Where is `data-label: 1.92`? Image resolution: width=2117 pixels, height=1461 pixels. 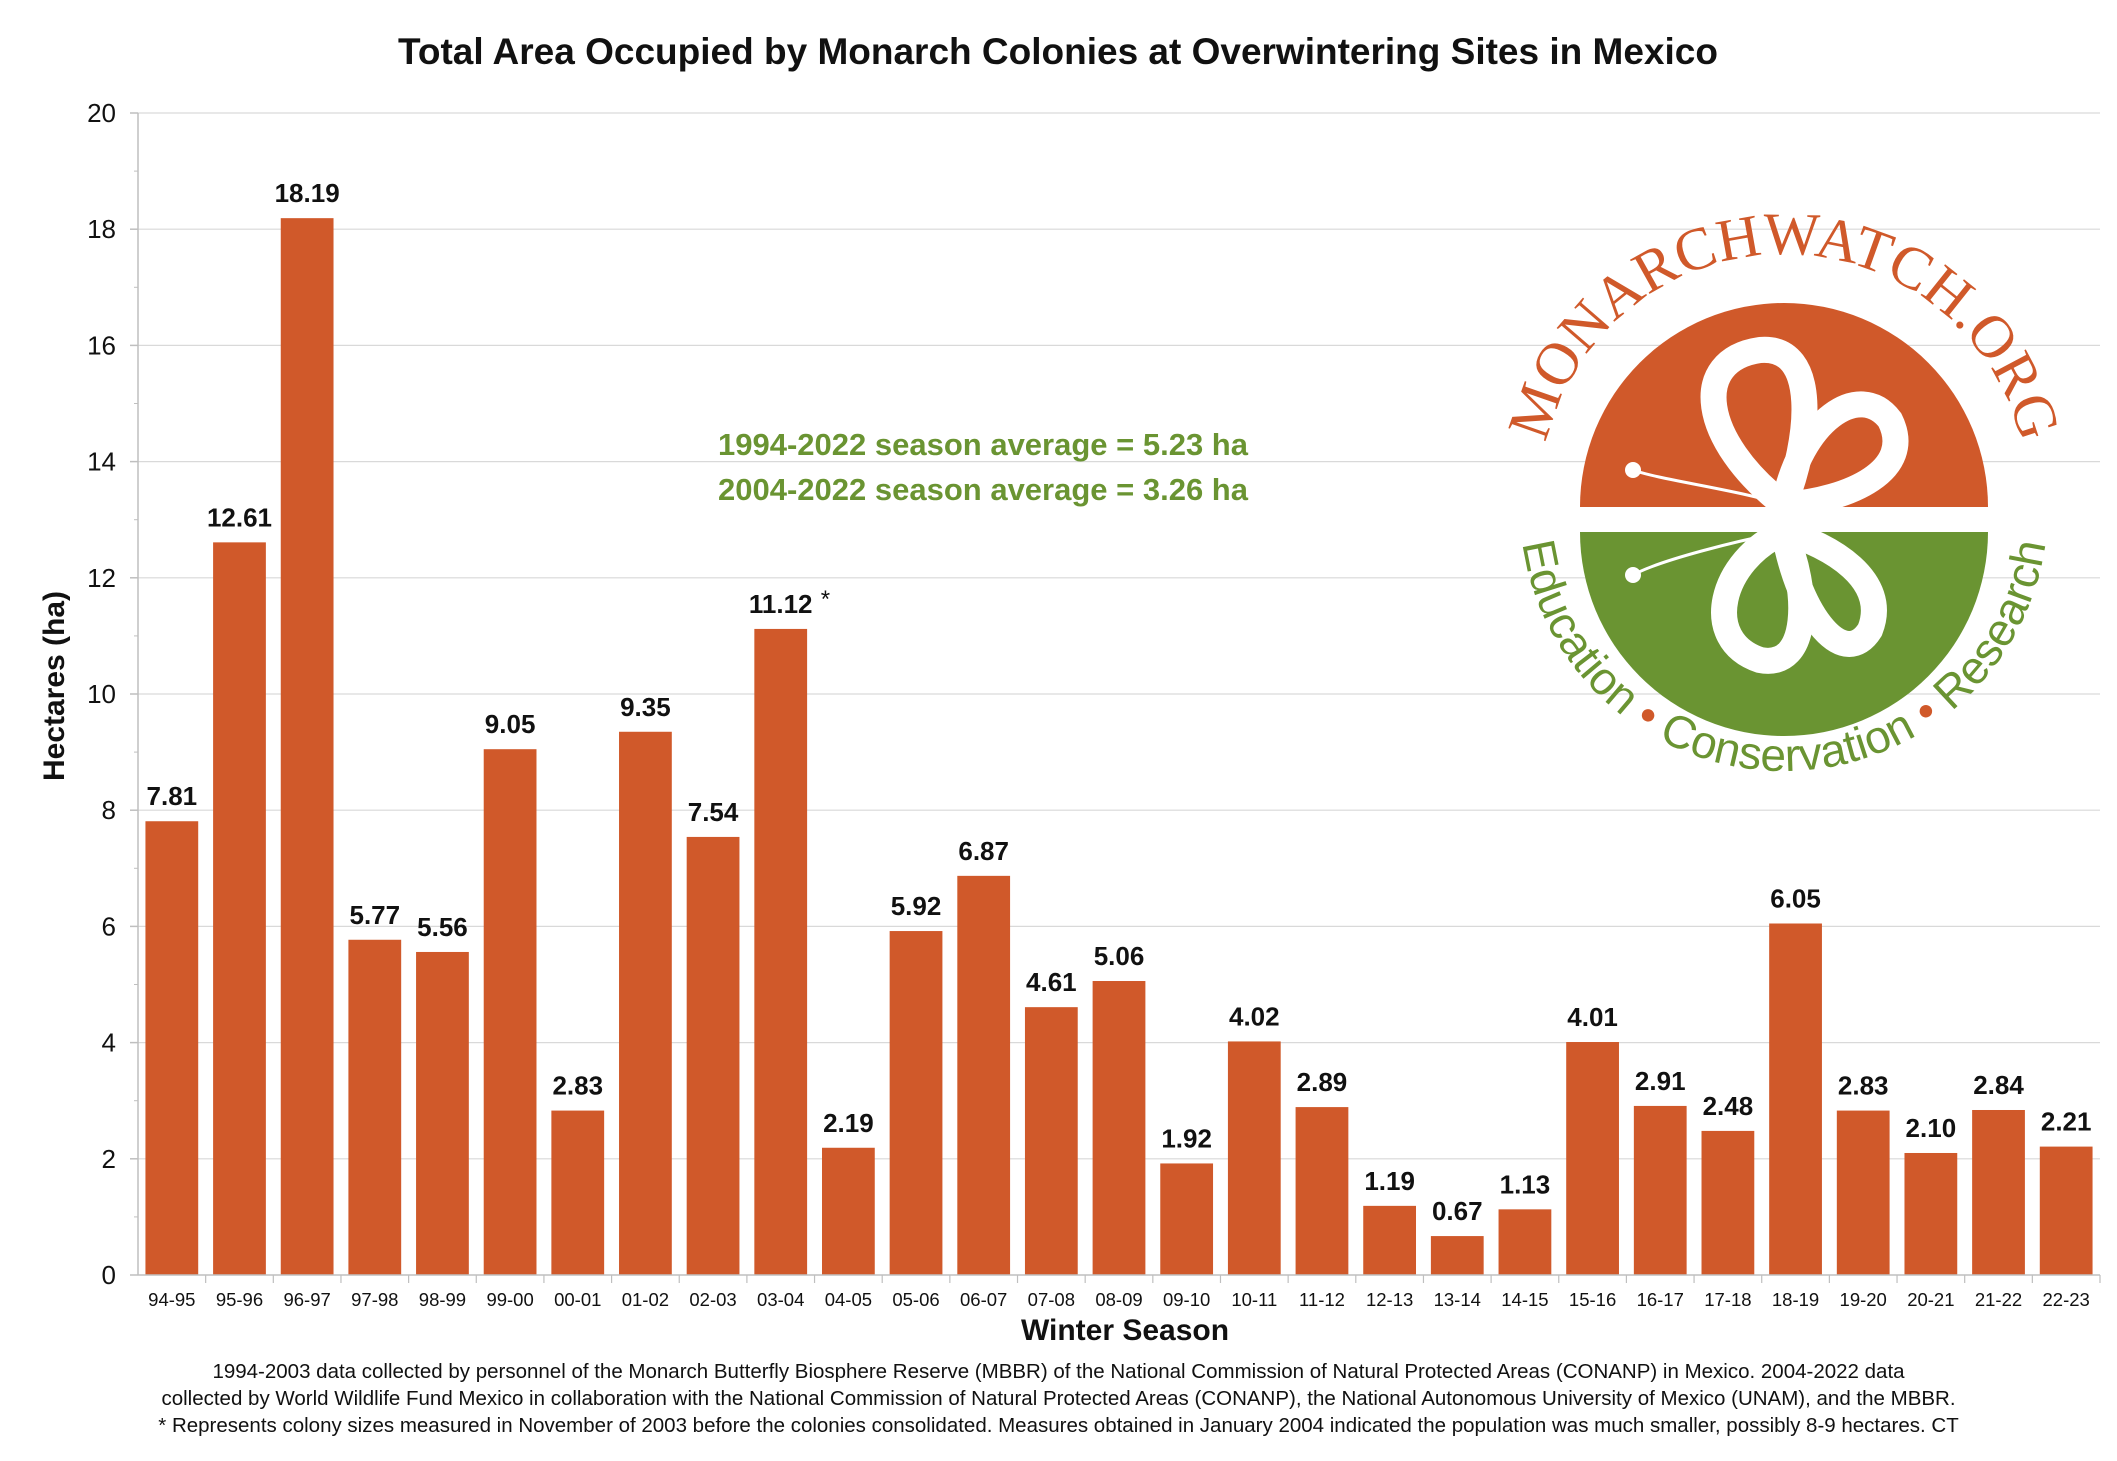
data-label: 1.92 is located at coordinates (1186, 1138).